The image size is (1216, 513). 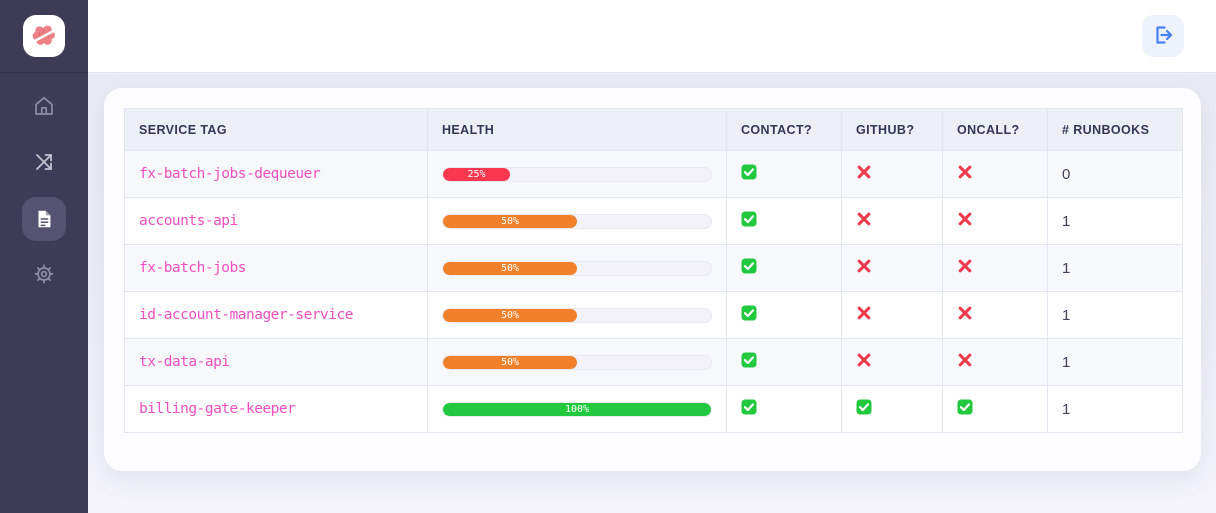 What do you see at coordinates (577, 129) in the screenshot?
I see `column-header-health: Health` at bounding box center [577, 129].